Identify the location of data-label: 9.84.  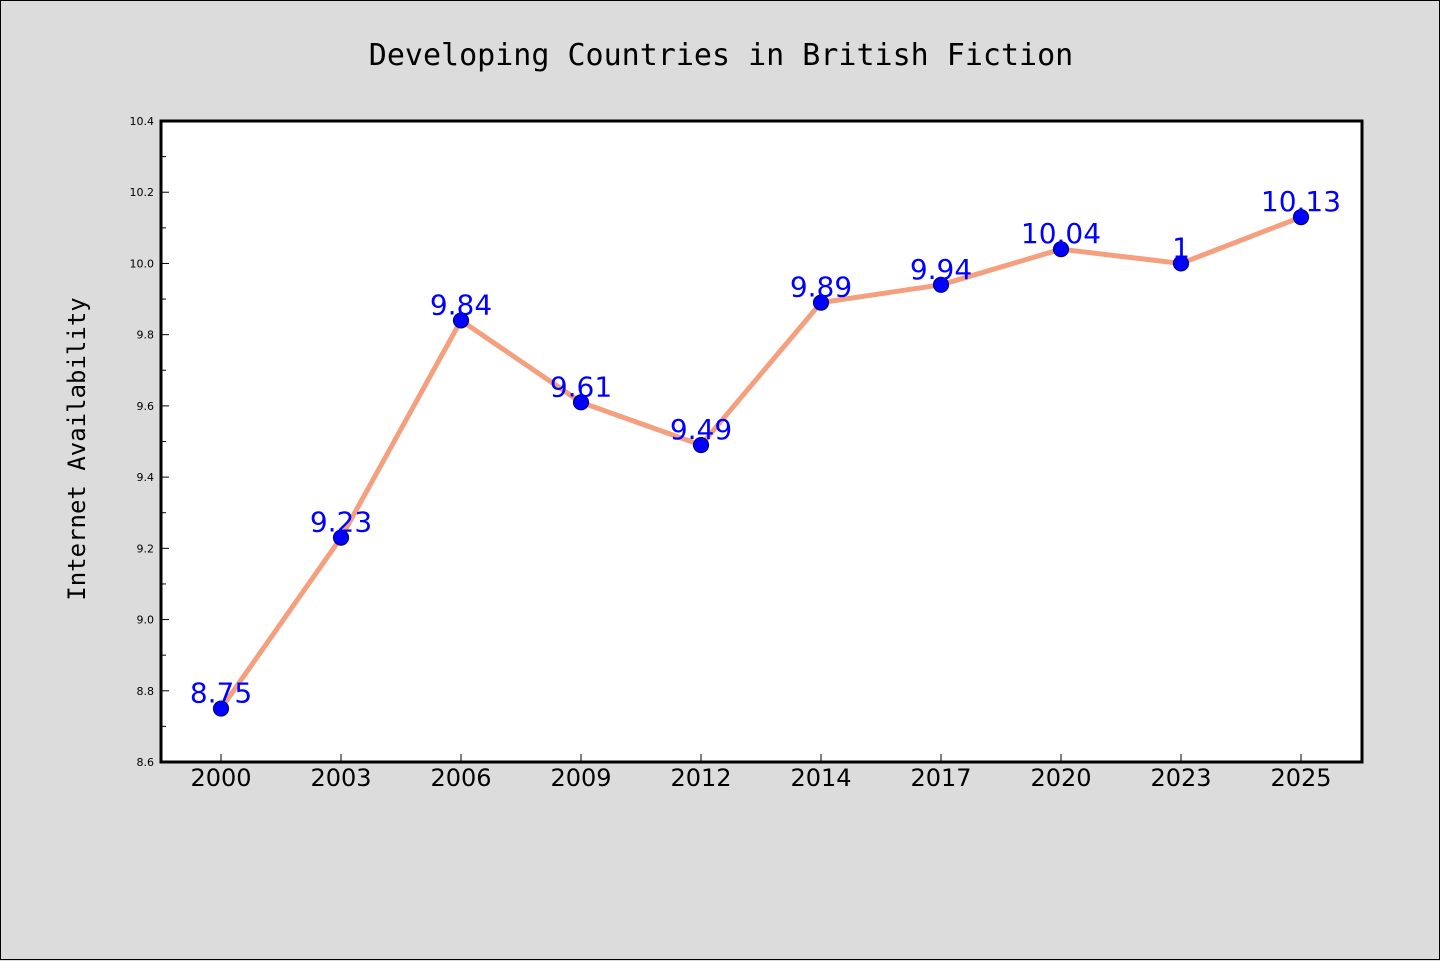
(461, 304).